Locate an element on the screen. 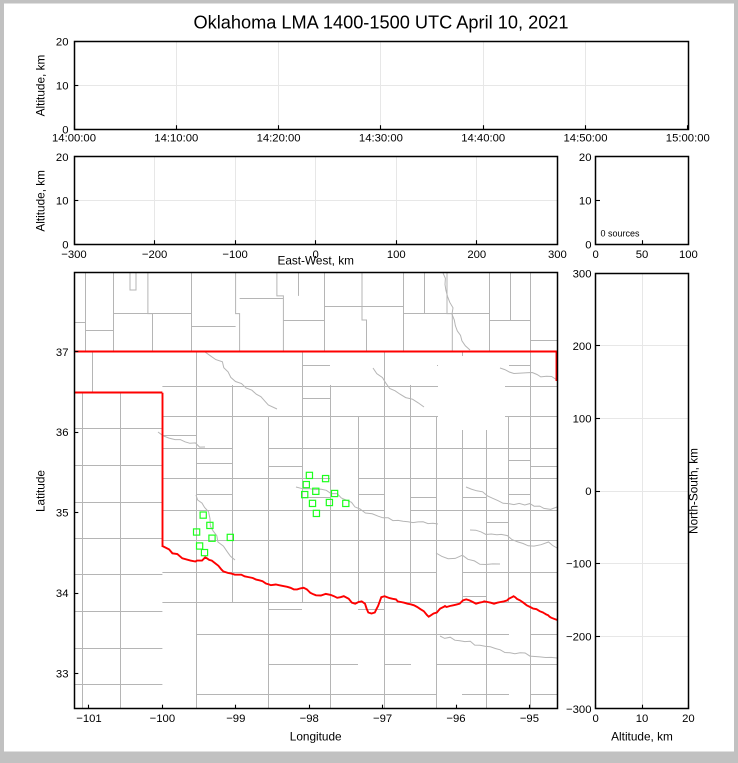 The image size is (738, 763). svg-text: Longitude is located at coordinates (316, 737).